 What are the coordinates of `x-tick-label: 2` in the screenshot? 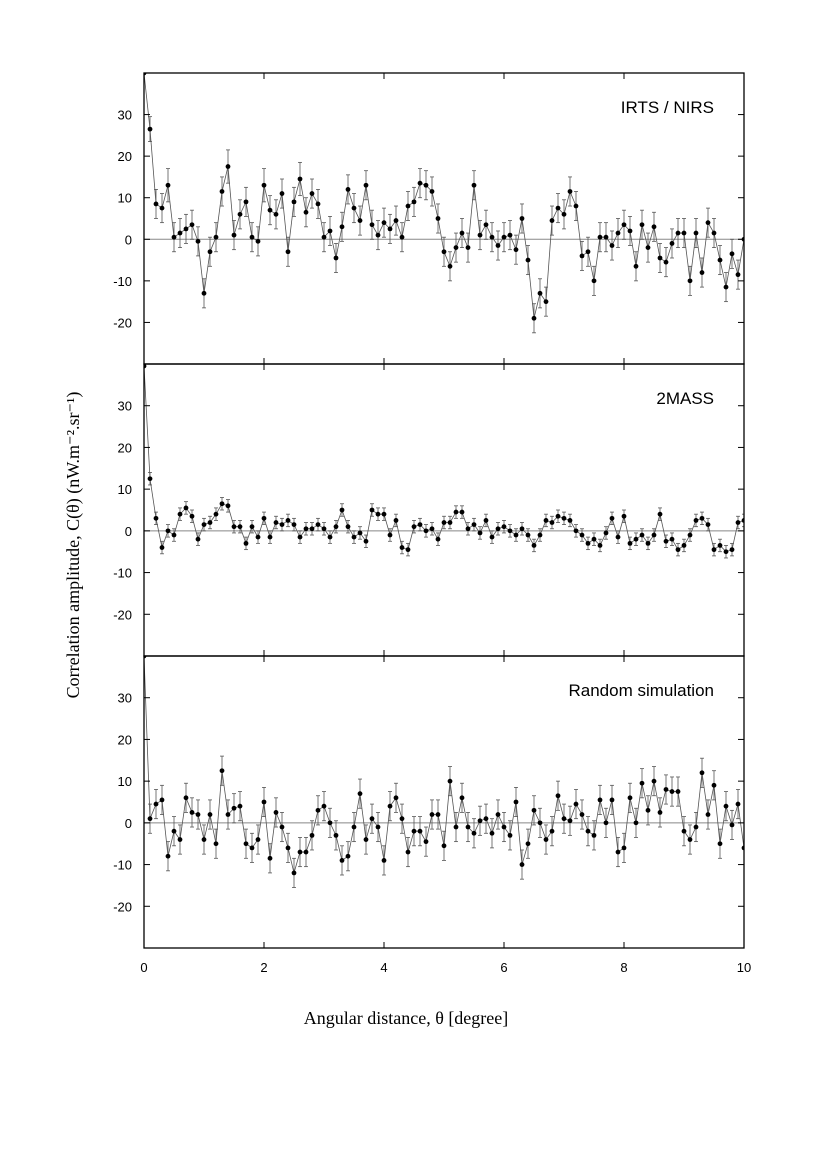 It's located at (263, 967).